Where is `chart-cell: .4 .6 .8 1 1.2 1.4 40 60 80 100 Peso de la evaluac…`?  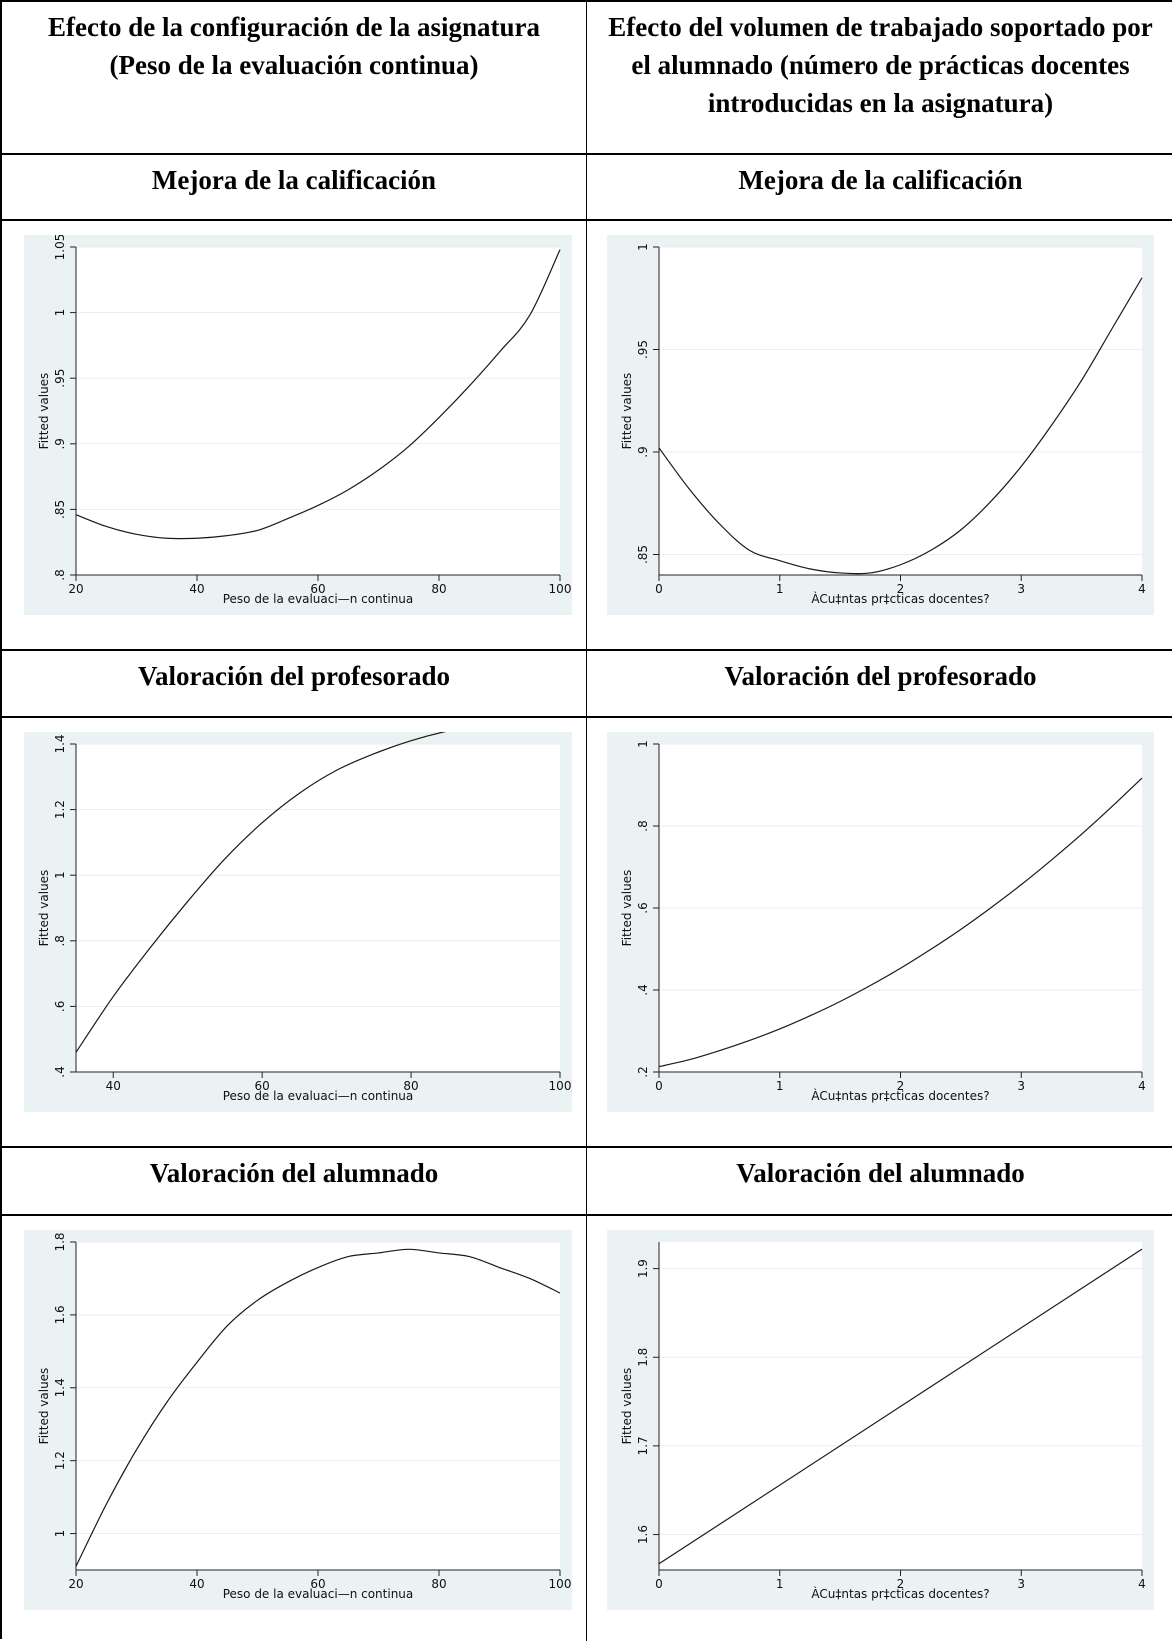
chart-cell: .4 .6 .8 1 1.2 1.4 40 60 80 100 Peso de la evaluac… is located at coordinates (294, 933).